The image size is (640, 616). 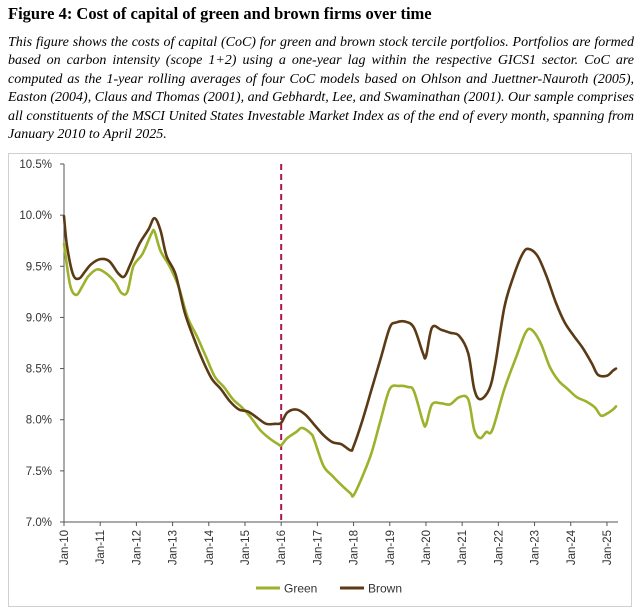 What do you see at coordinates (39, 370) in the screenshot?
I see `y-tick-label: 8.5%` at bounding box center [39, 370].